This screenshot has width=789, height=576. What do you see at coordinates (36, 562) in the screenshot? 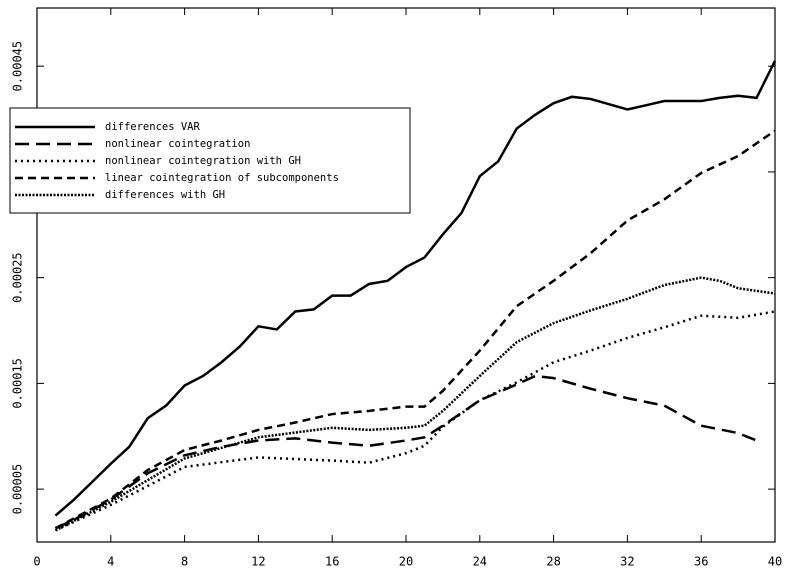
I see `x-tick-label: 0` at bounding box center [36, 562].